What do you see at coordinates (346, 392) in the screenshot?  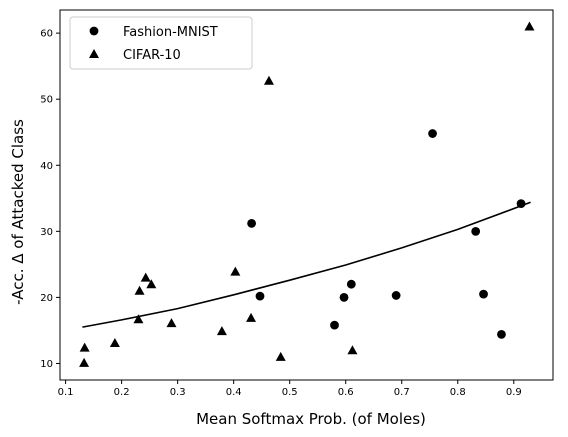 I see `x-tick-label: 0.6` at bounding box center [346, 392].